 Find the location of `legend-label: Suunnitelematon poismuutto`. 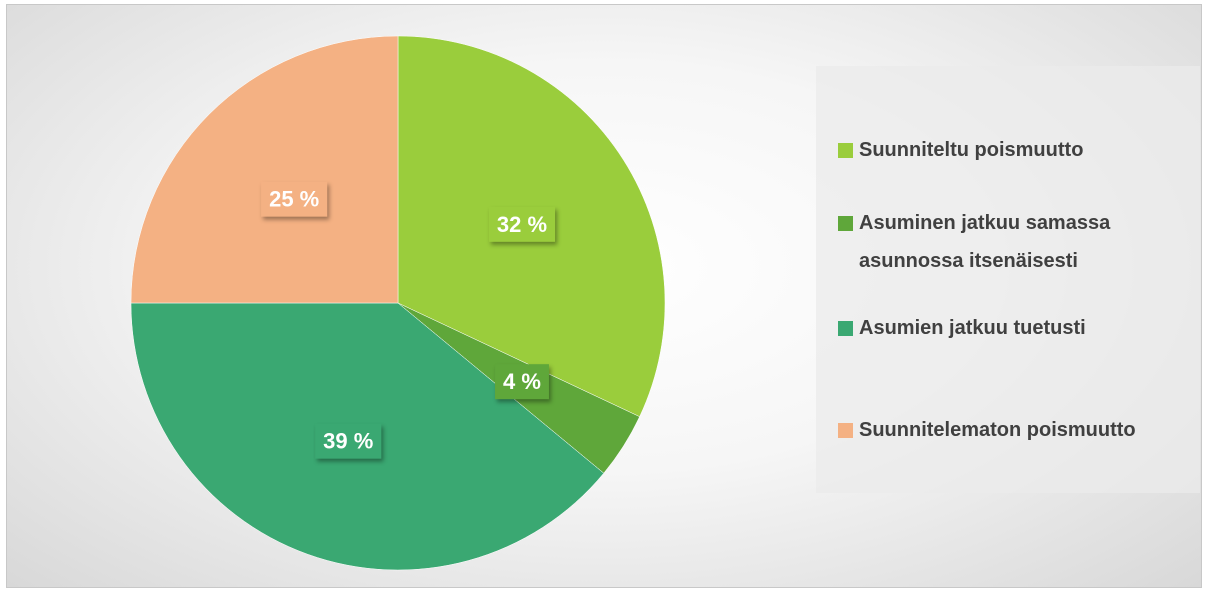

legend-label: Suunnitelematon poismuutto is located at coordinates (997, 430).